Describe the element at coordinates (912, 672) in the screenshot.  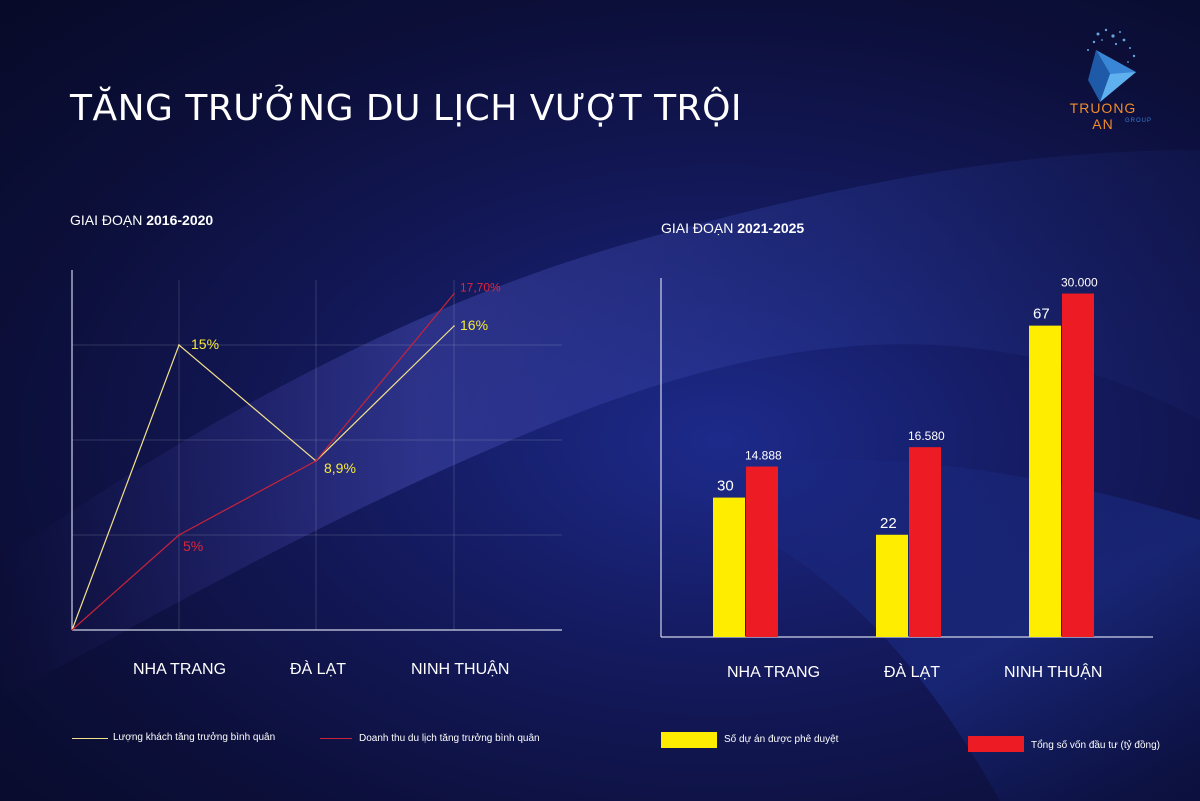
I see `bar-category-label: ĐÀ LẠT` at that location.